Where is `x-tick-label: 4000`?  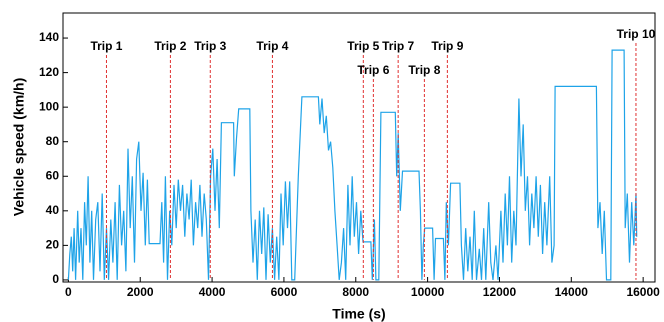
x-tick-label: 4000 is located at coordinates (212, 292).